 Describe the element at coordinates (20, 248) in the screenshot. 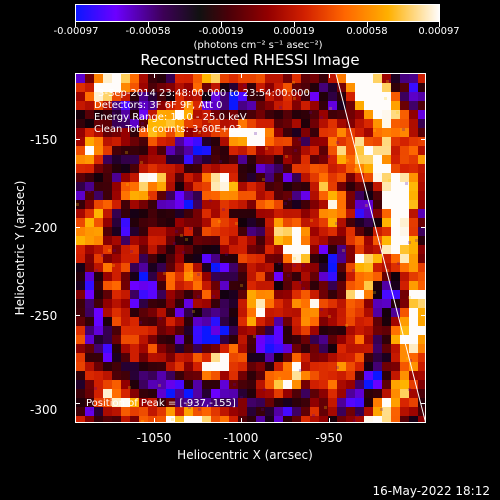

I see `y-axis-label: Heliocentric Y (arcsec)` at that location.